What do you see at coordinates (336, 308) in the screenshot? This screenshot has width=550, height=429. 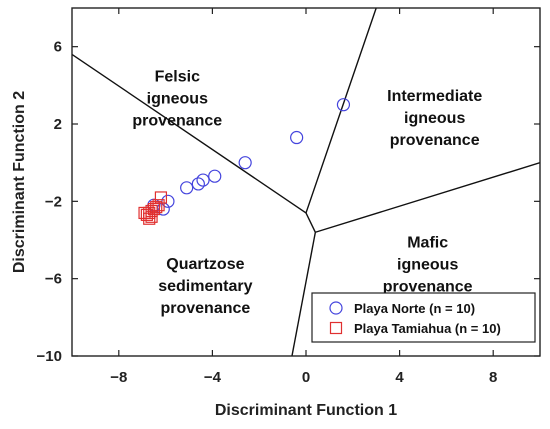 I see `legend-circle-marker` at bounding box center [336, 308].